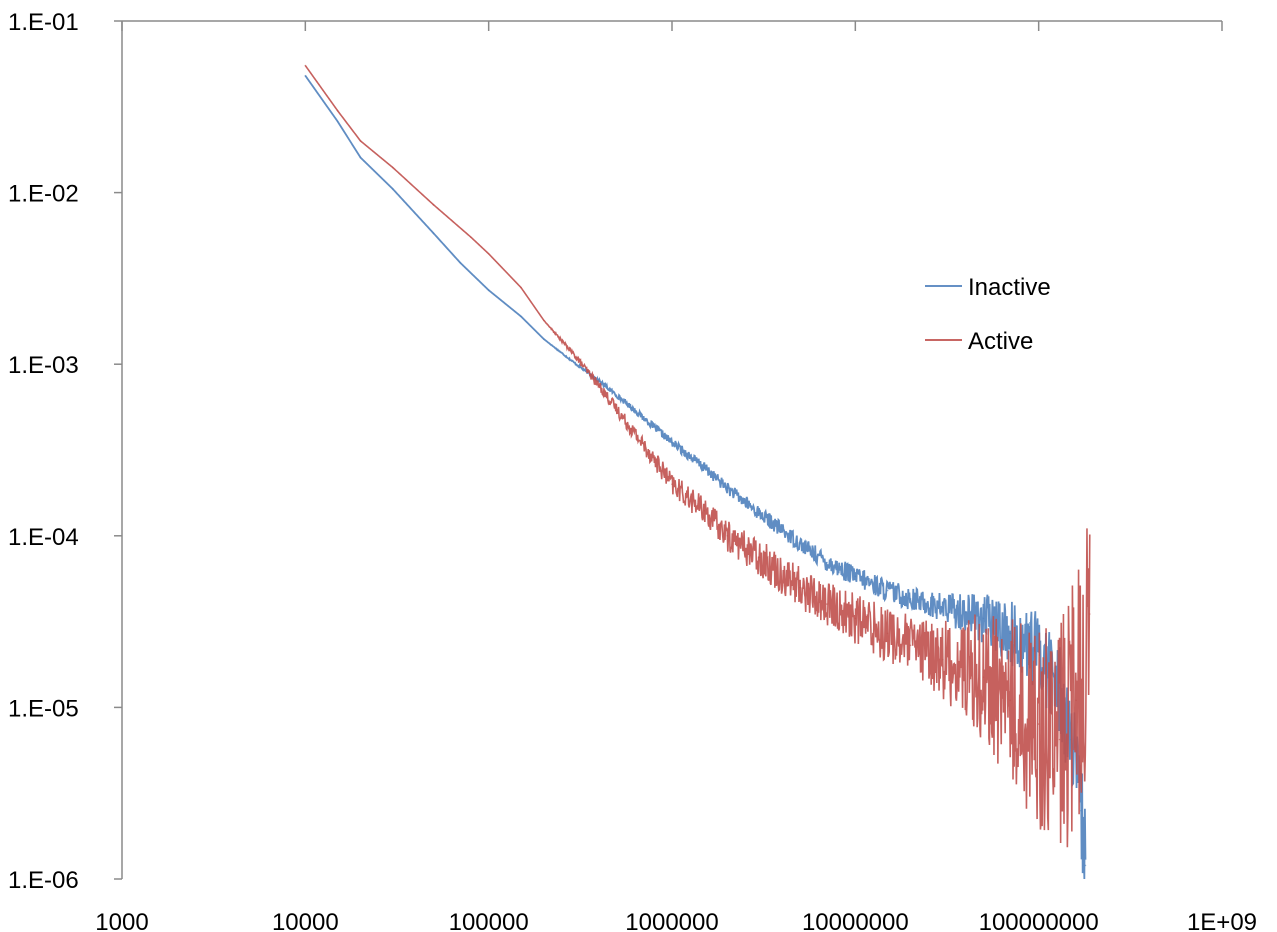 The width and height of the screenshot is (1277, 932). I want to click on x-tick-label: 10000, so click(305, 920).